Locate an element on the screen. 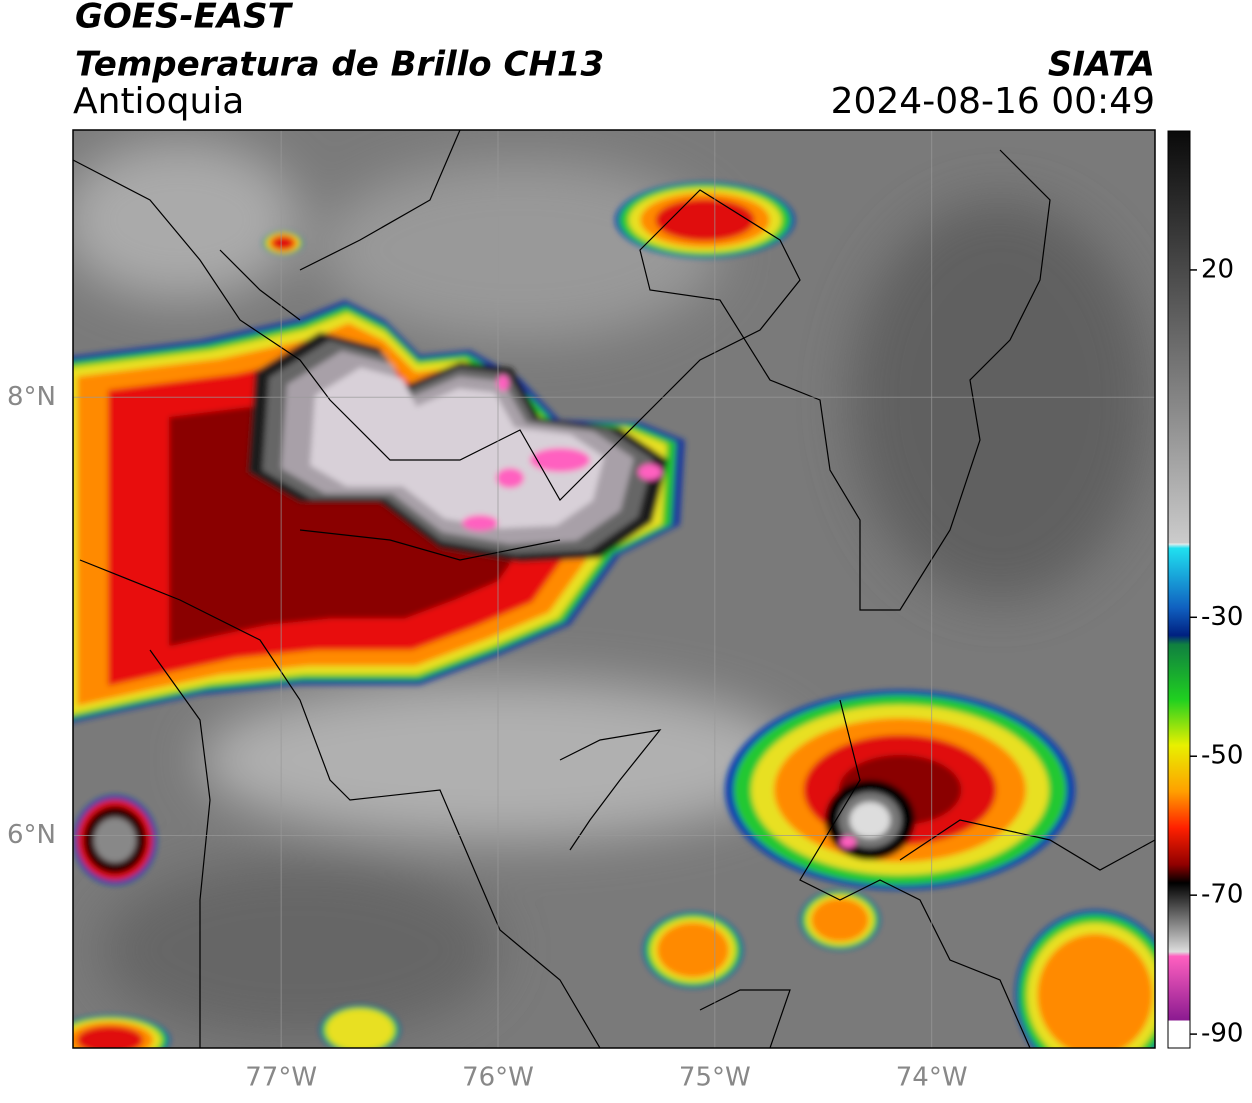 This screenshot has width=1252, height=1103. colorbar-tick-label: 20 is located at coordinates (1217, 269).